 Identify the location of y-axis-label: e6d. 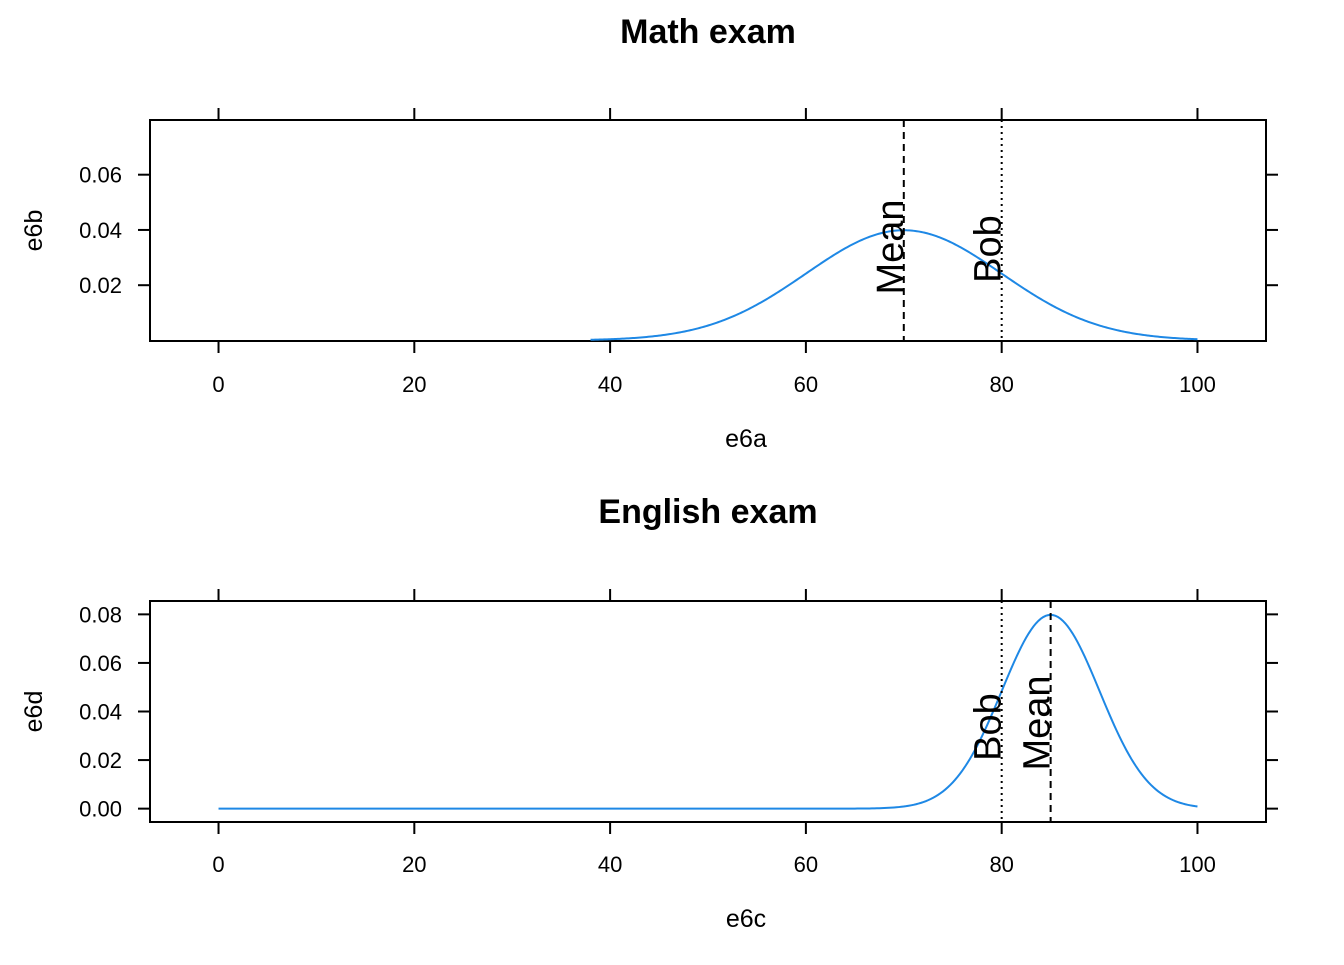
(34, 712).